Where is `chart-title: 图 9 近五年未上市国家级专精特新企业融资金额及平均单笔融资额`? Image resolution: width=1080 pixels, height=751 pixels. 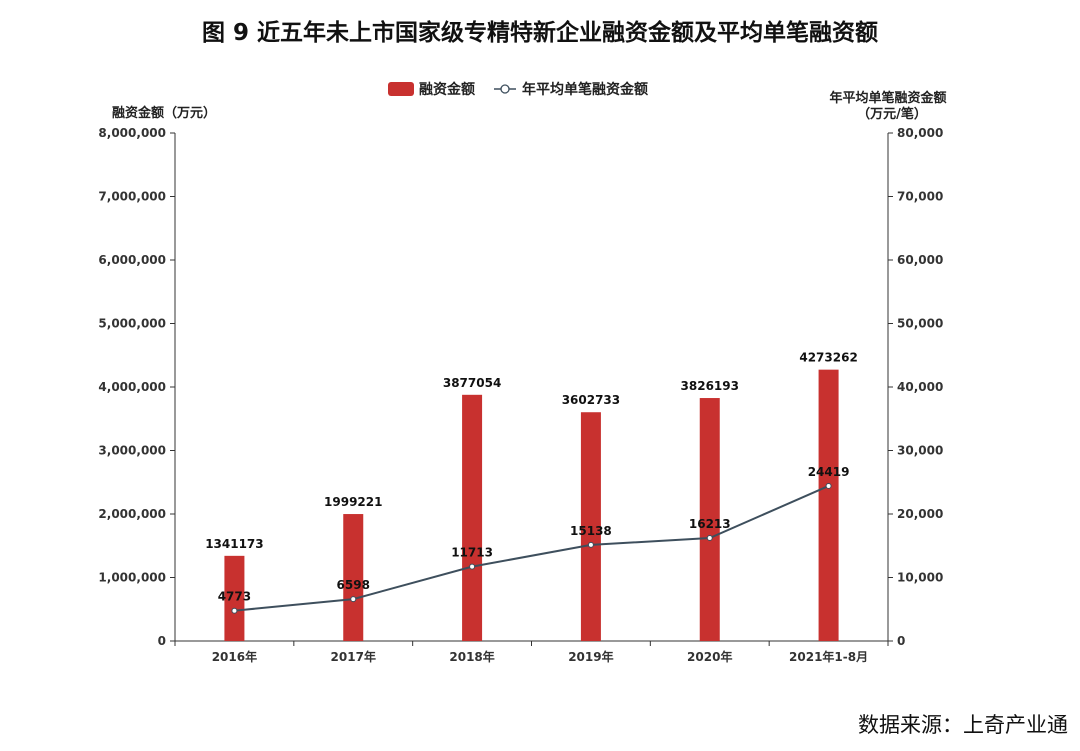 chart-title: 图 9 近五年未上市国家级专精特新企业融资金额及平均单笔融资额 is located at coordinates (540, 32).